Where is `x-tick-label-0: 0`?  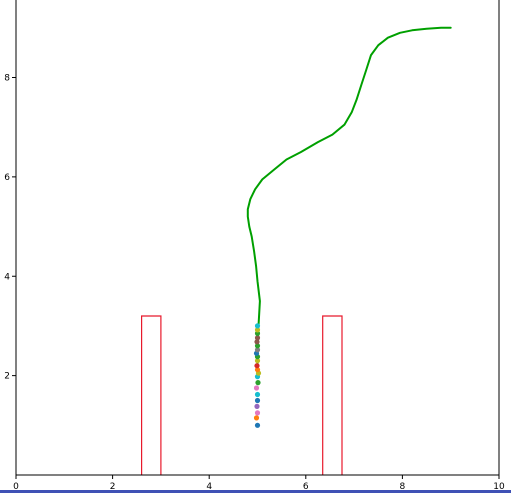
x-tick-label-0: 0 is located at coordinates (16, 487).